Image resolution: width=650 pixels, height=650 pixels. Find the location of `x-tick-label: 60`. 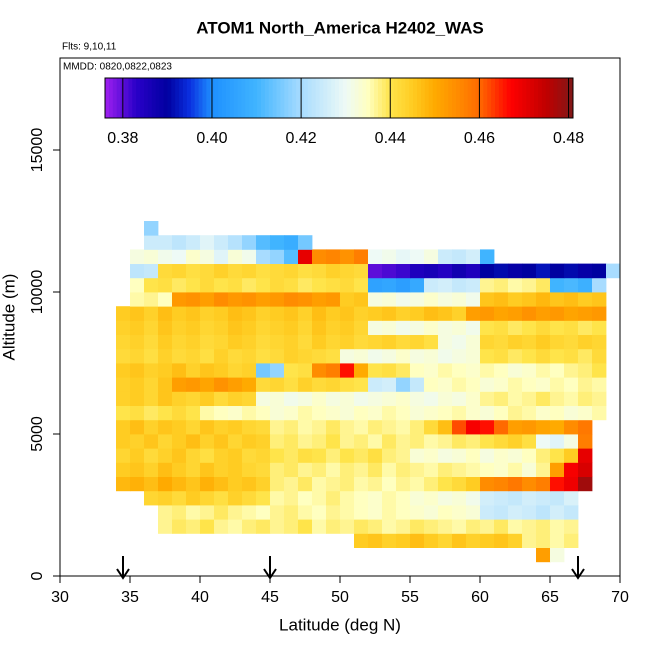

x-tick-label: 60 is located at coordinates (480, 597).